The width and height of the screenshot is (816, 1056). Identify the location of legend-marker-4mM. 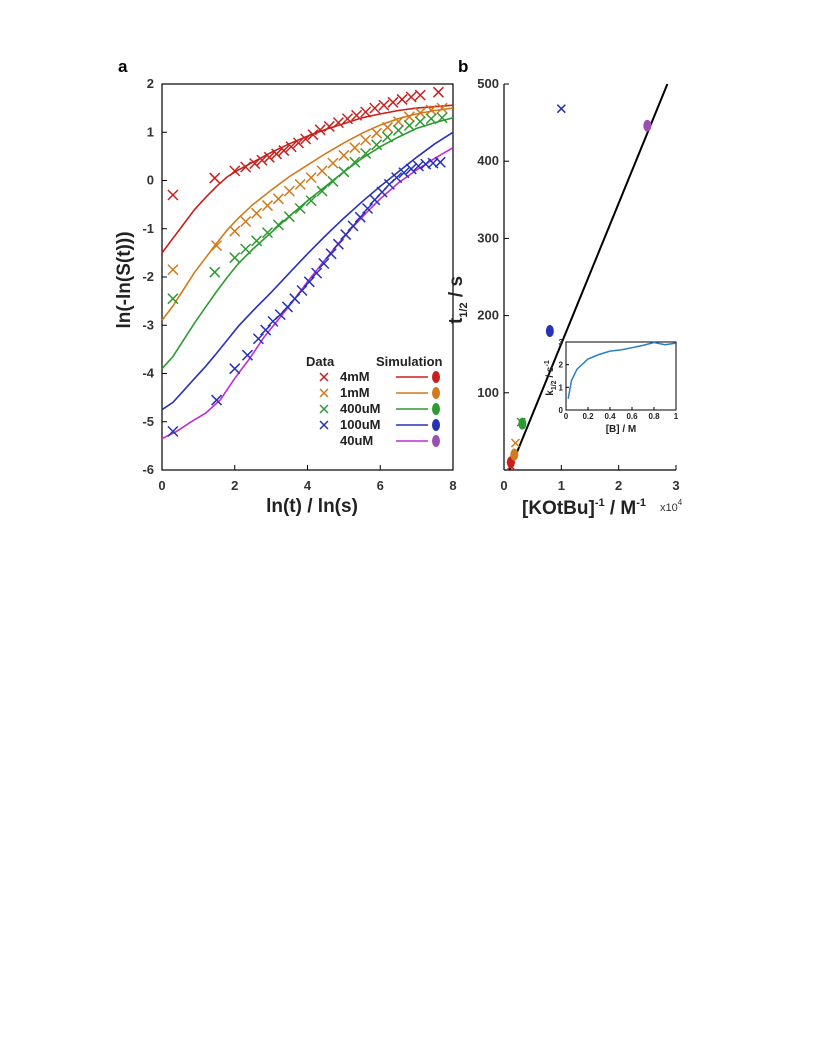
(324, 377).